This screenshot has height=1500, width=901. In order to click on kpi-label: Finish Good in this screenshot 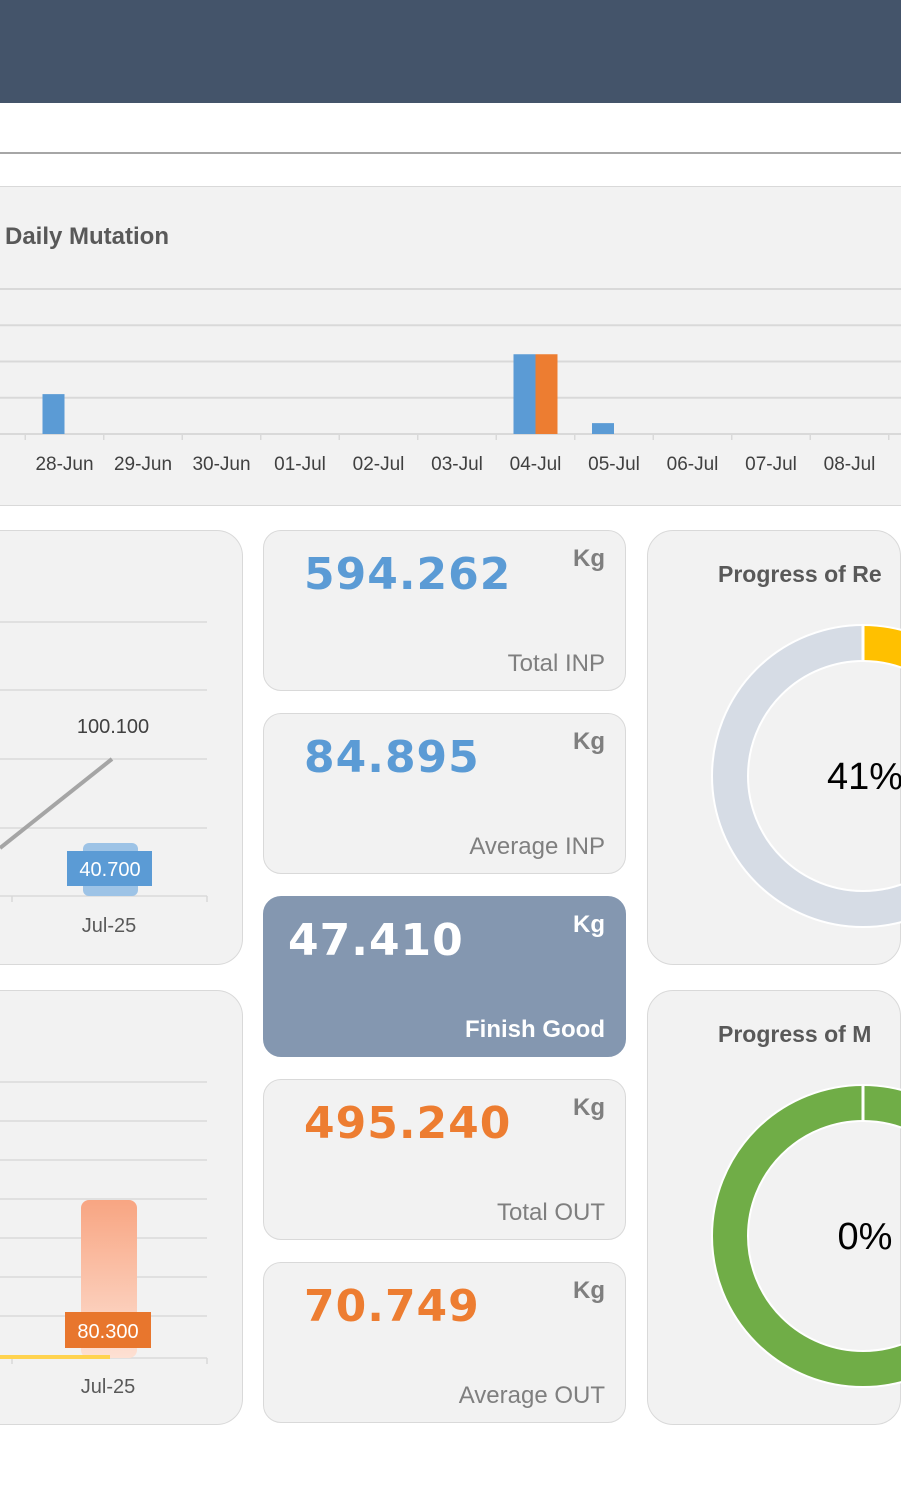, I will do `click(535, 1029)`.